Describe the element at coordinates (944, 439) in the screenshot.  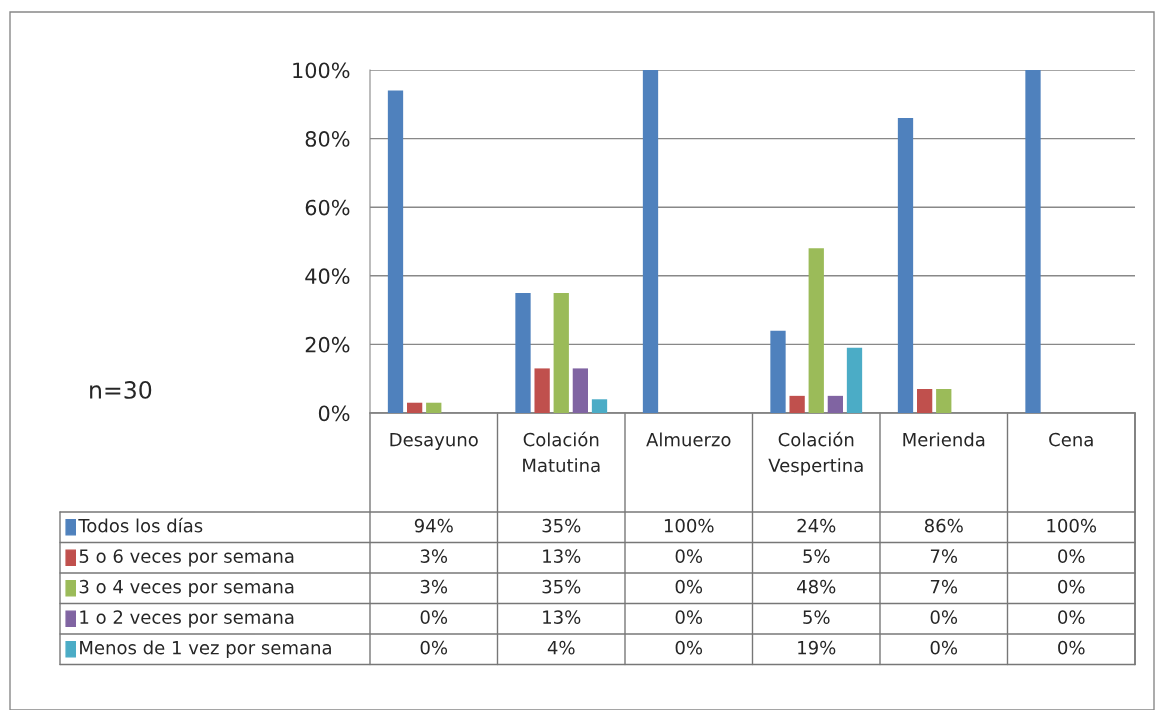
I see `x-tick-label: Merienda` at that location.